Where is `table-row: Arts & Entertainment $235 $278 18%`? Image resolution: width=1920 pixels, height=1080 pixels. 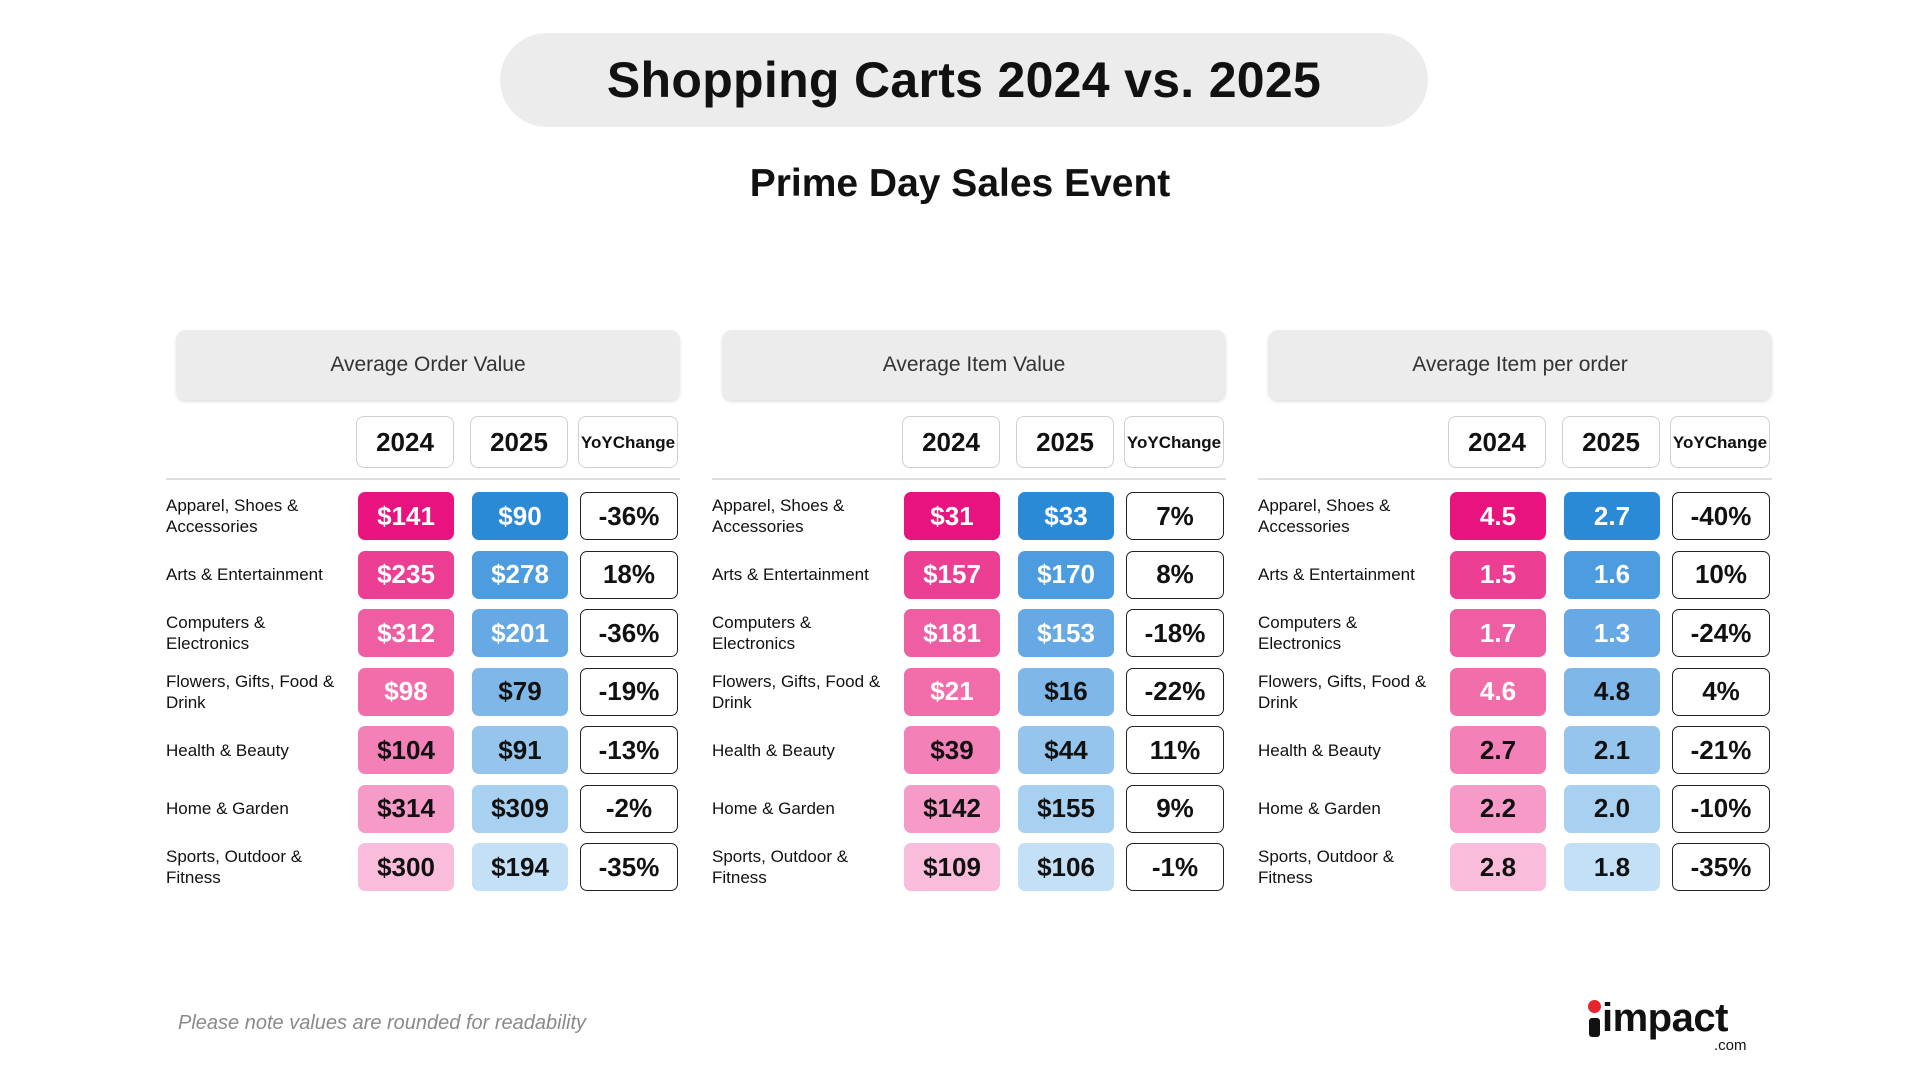 table-row: Arts & Entertainment $235 $278 18% is located at coordinates (423, 574).